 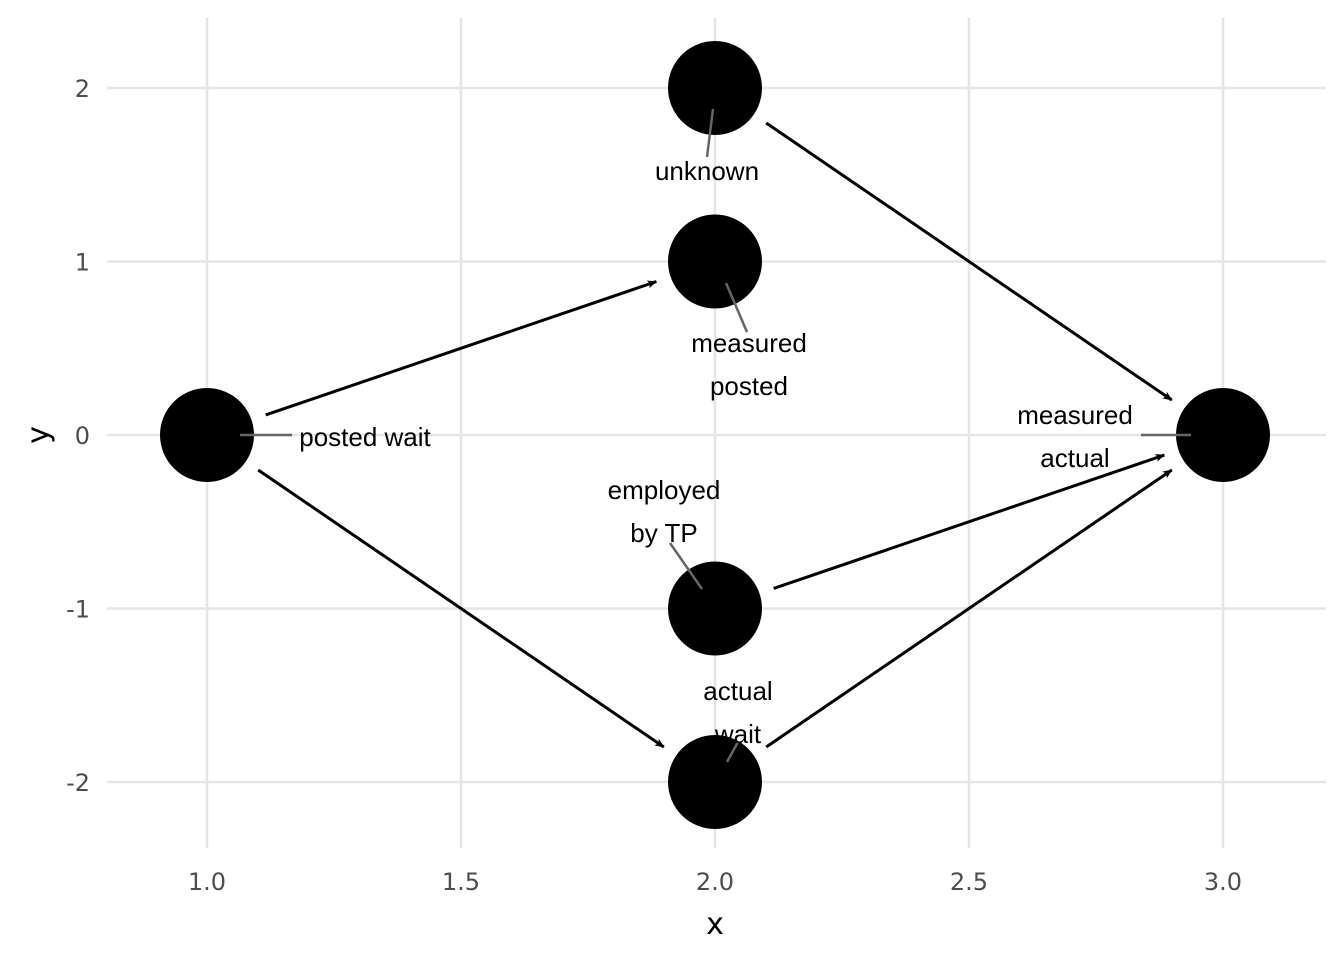 What do you see at coordinates (365, 437) in the screenshot?
I see `node-label-posted_wait: posted wait` at bounding box center [365, 437].